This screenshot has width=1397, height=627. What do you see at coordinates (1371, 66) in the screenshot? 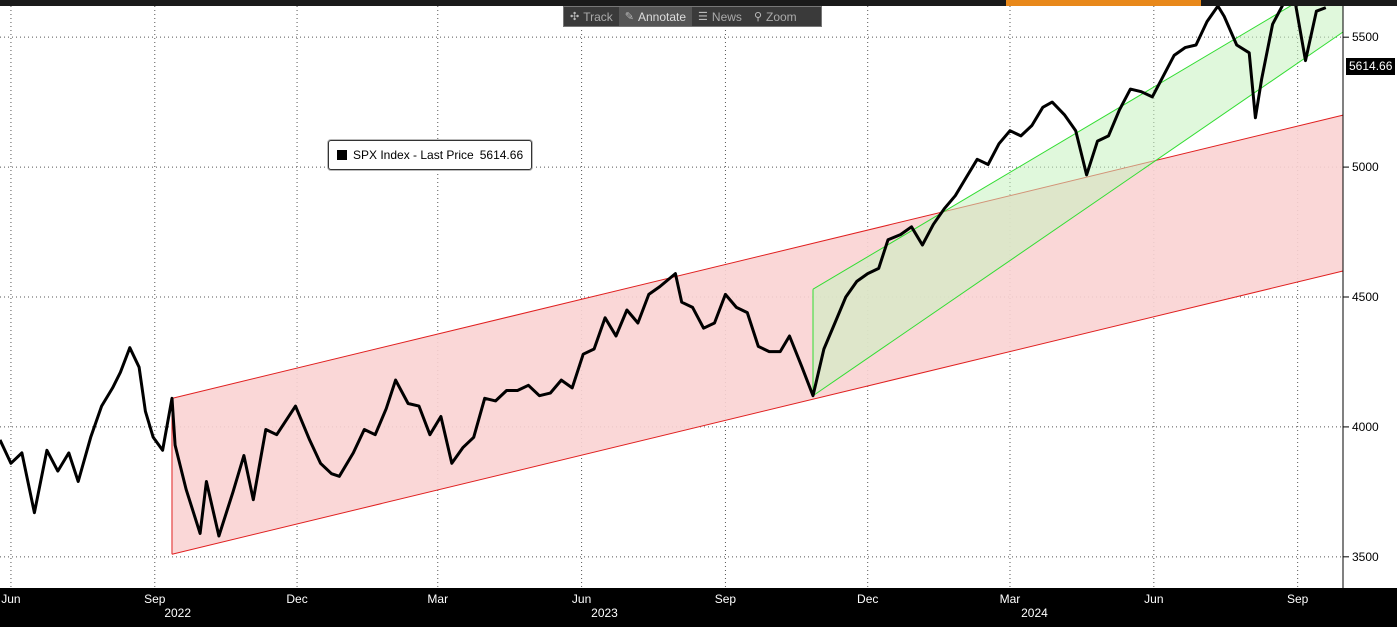
I see `last-price-tag: 5614.66` at bounding box center [1371, 66].